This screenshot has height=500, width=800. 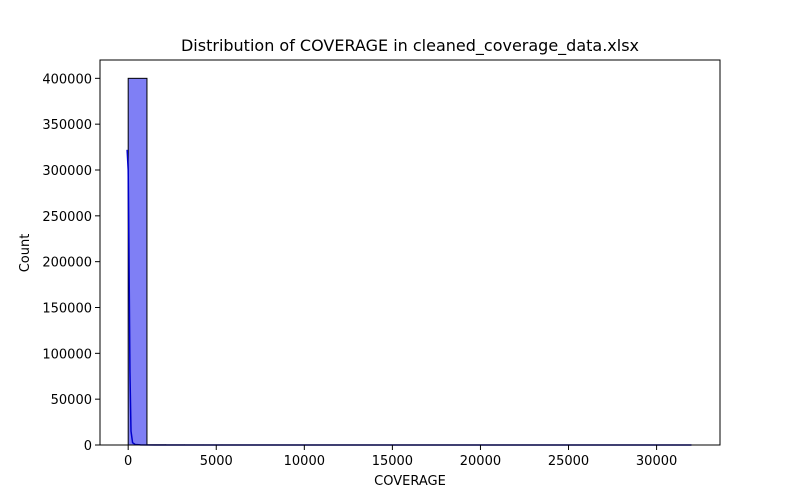 I want to click on x-tick-label: 10000, so click(x=304, y=461).